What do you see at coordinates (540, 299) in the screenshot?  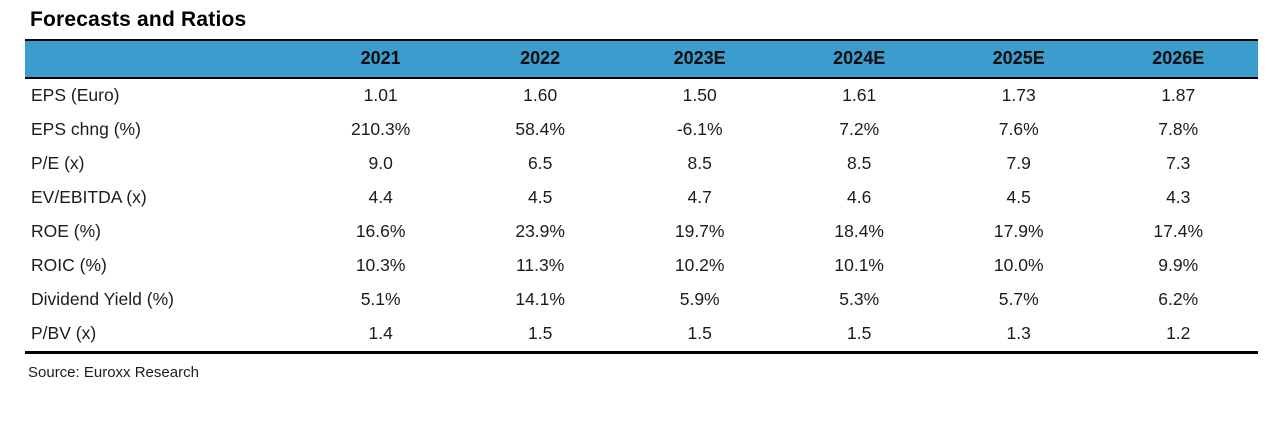 I see `value-cell: 14.1%` at bounding box center [540, 299].